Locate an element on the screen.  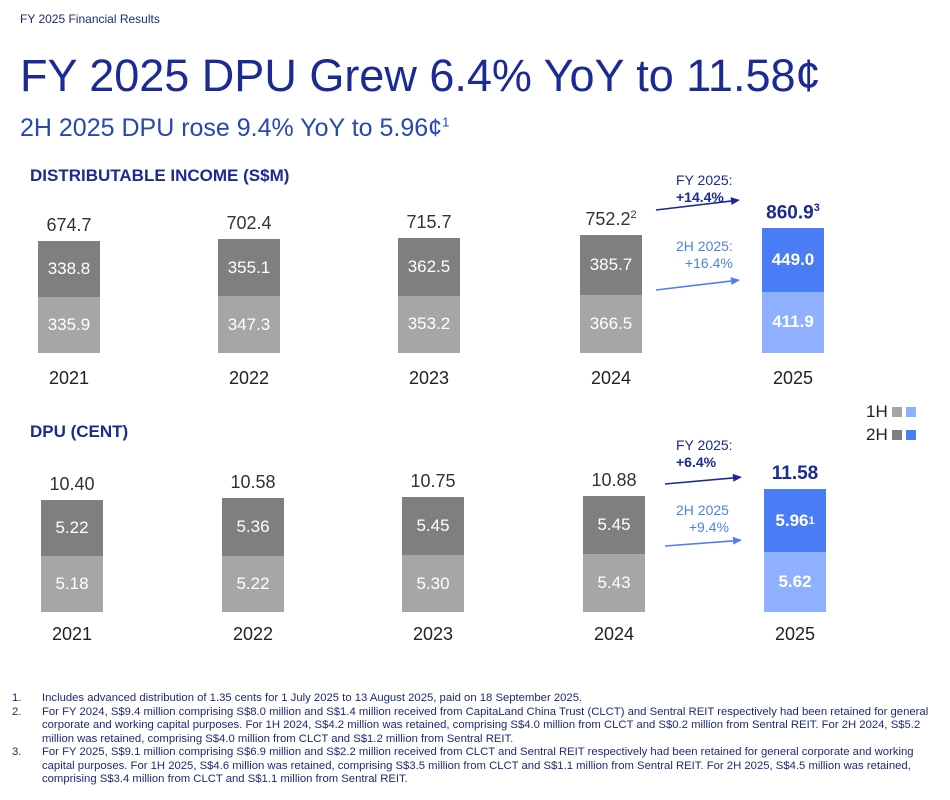
bar-label-2h: 385.7 is located at coordinates (611, 265).